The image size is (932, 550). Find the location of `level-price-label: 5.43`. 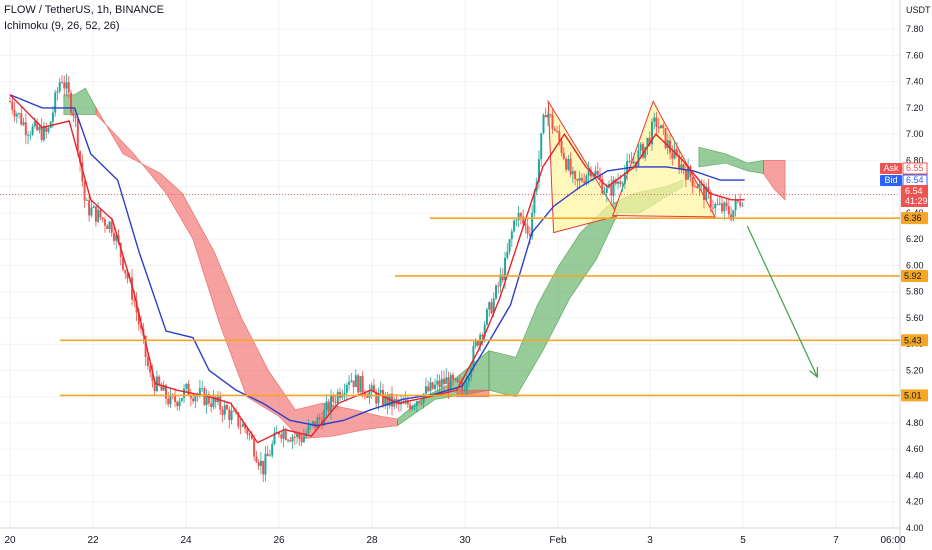

level-price-label: 5.43 is located at coordinates (913, 340).